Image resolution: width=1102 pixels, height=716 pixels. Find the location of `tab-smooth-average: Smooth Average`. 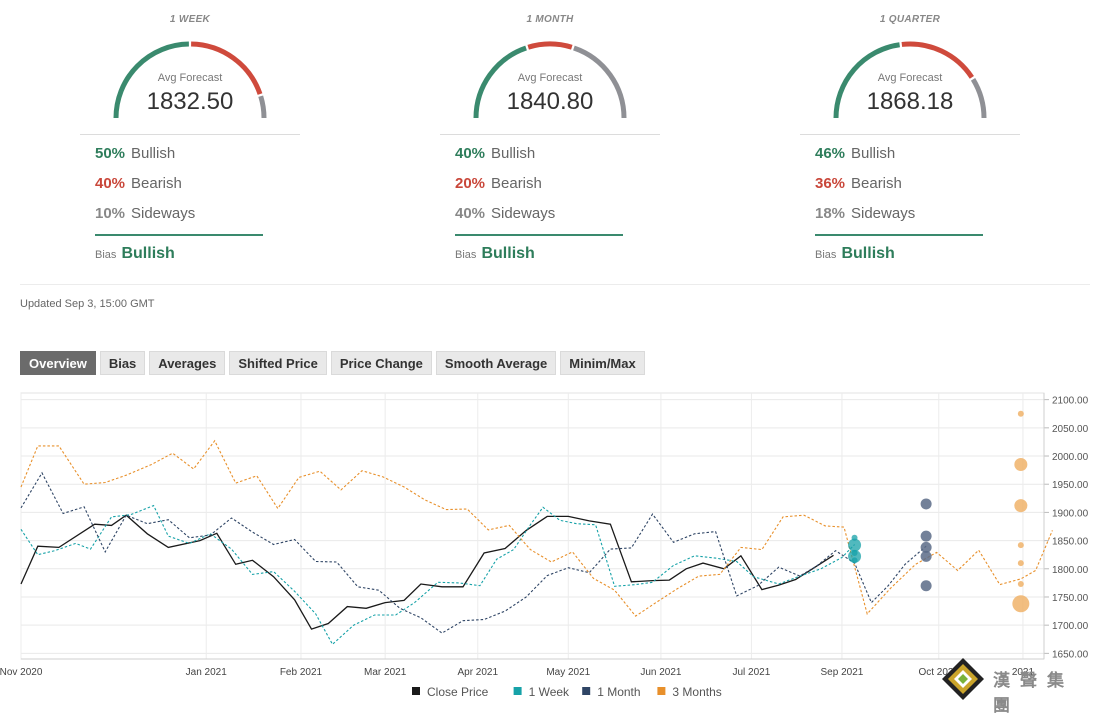

tab-smooth-average: Smooth Average is located at coordinates (496, 363).